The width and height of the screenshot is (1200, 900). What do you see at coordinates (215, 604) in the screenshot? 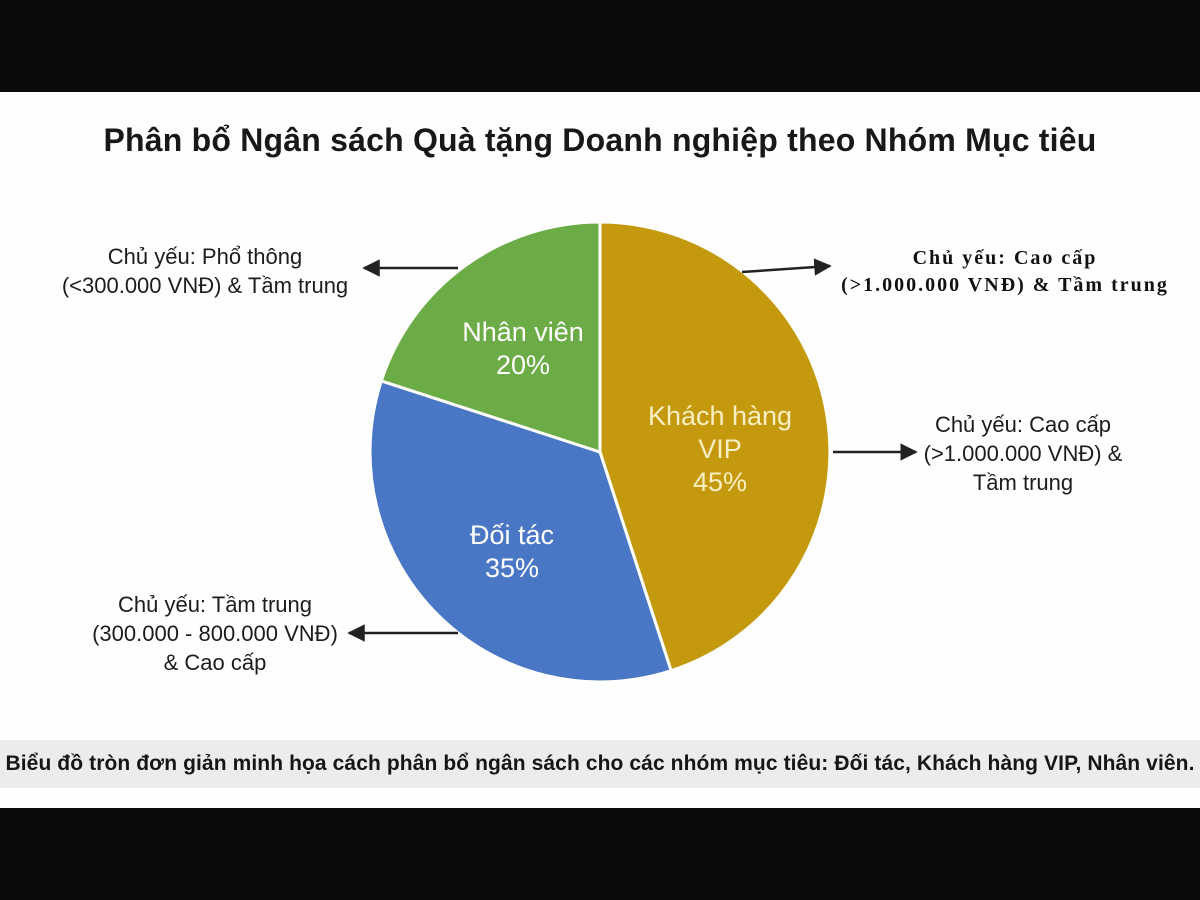
I see `annotation-line: Chủ yếu: Tầm trung` at bounding box center [215, 604].